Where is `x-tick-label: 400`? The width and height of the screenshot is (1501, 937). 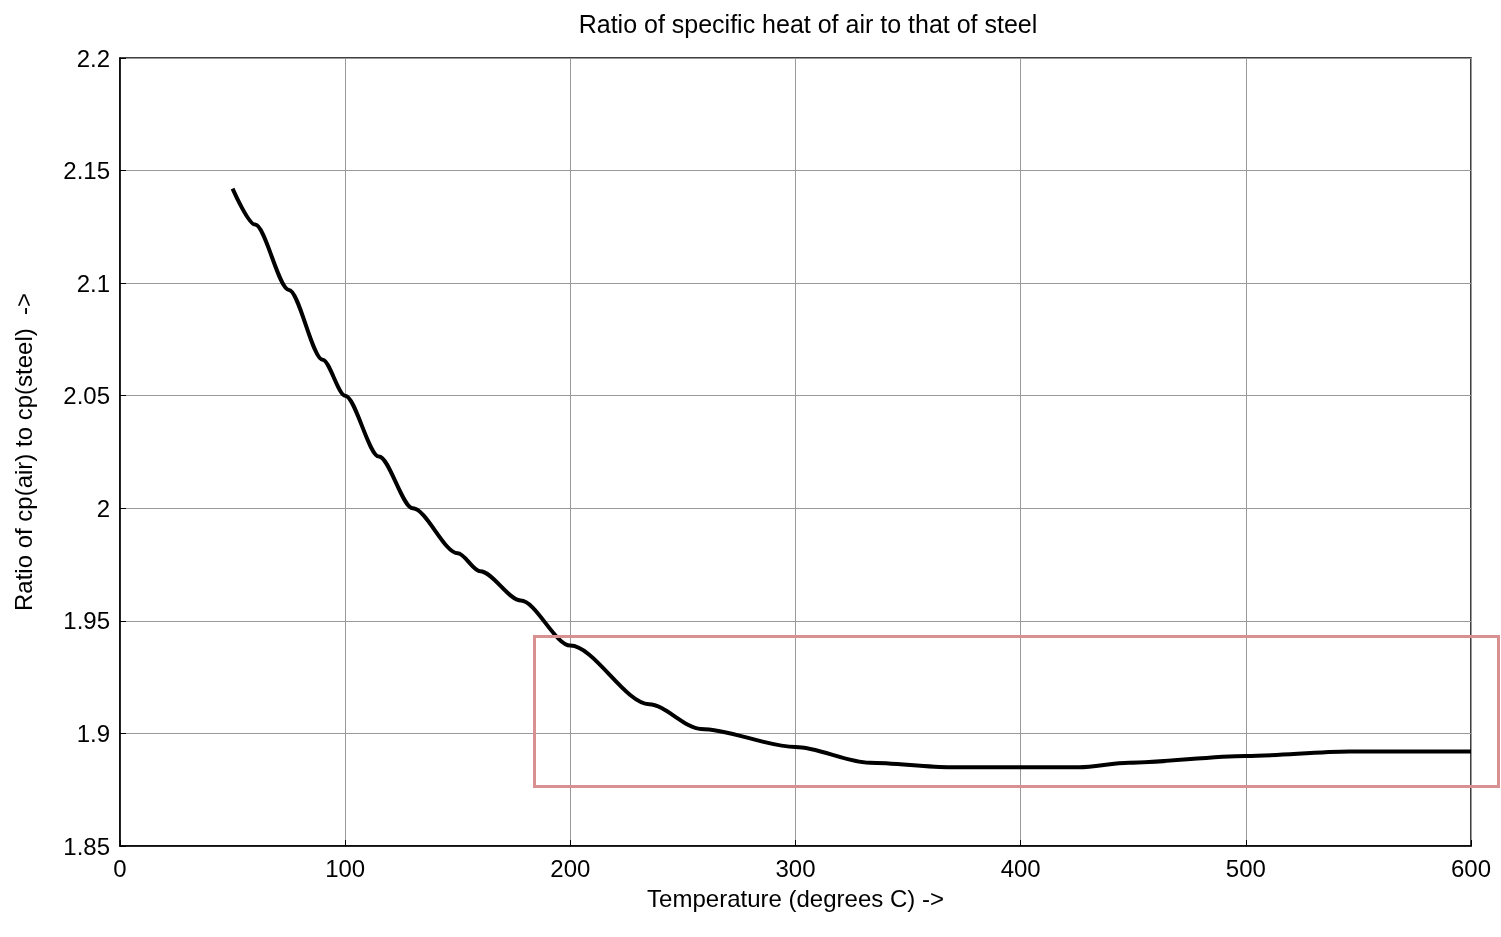 x-tick-label: 400 is located at coordinates (1020, 868).